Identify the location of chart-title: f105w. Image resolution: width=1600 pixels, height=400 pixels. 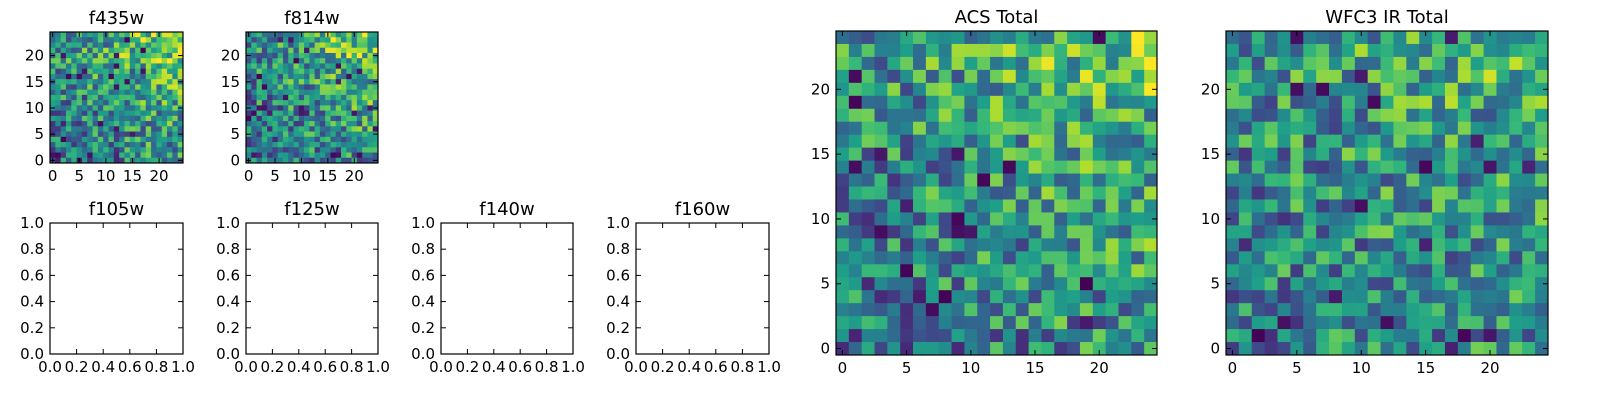
(116, 209).